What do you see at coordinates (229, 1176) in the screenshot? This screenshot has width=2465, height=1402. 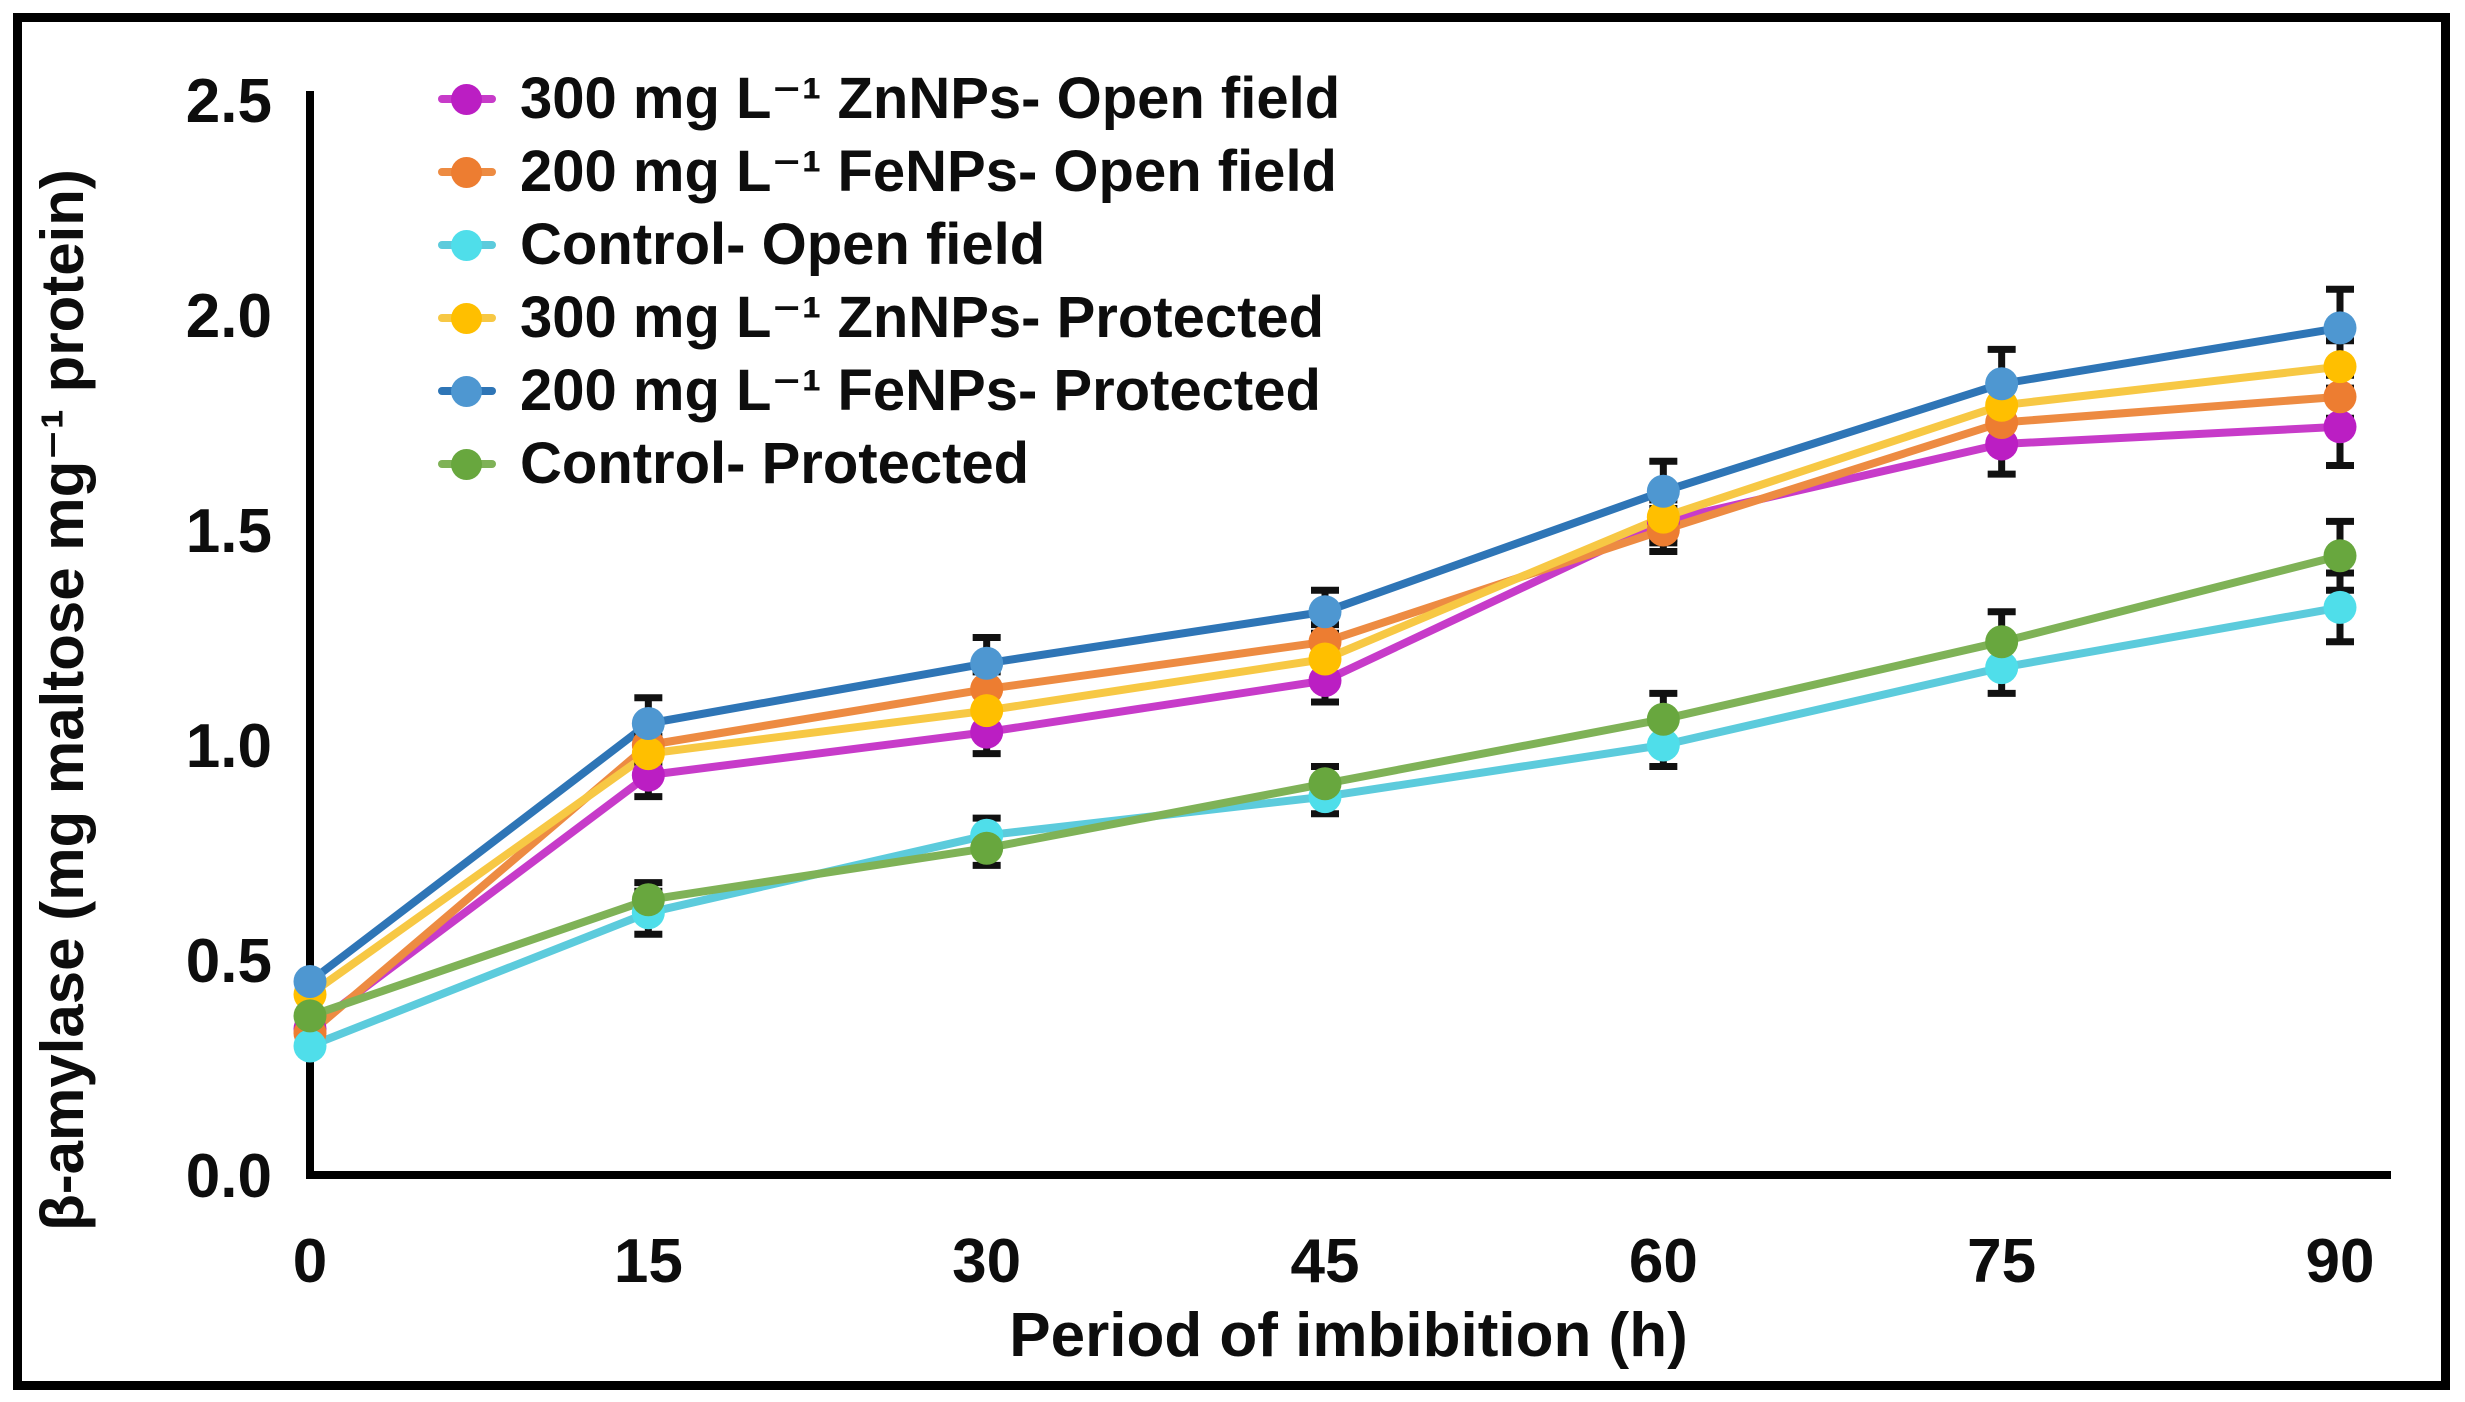 I see `y-tick-label: 0.0` at bounding box center [229, 1176].